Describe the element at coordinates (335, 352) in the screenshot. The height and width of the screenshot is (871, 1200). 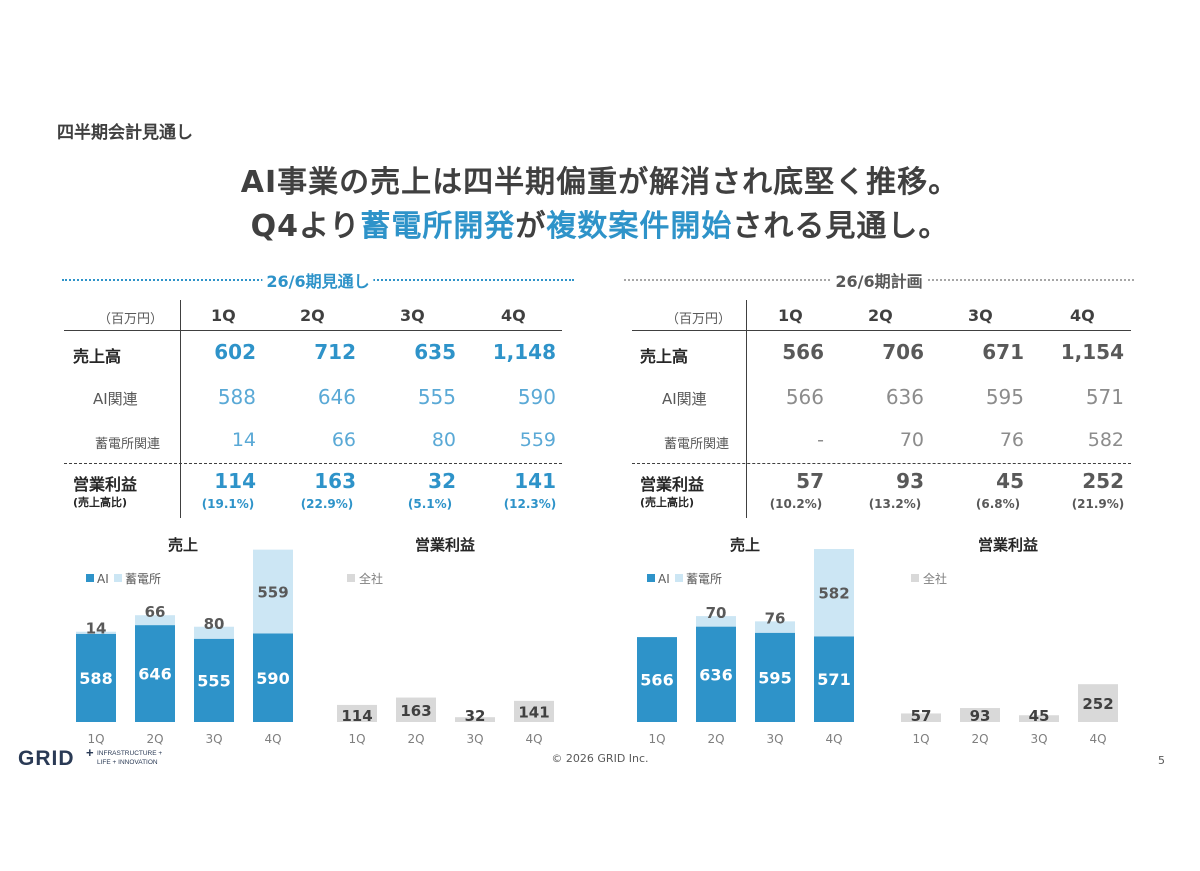
I see `sales-value: 712` at that location.